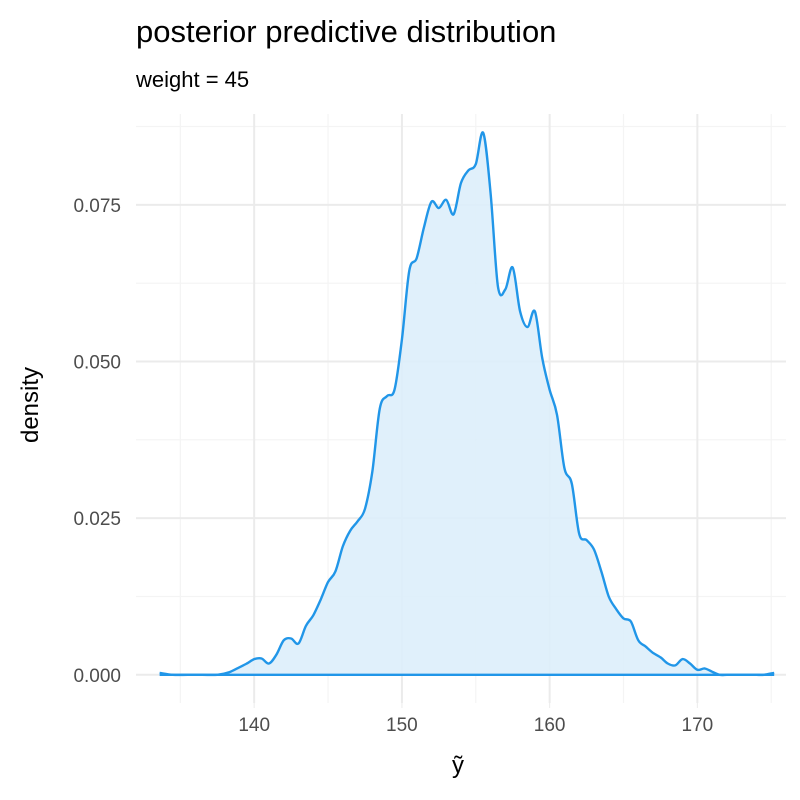 This screenshot has height=800, width=800. Describe the element at coordinates (97, 206) in the screenshot. I see `y-tick-label: 0.075` at that location.